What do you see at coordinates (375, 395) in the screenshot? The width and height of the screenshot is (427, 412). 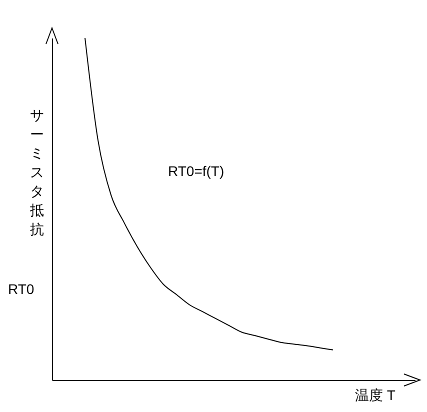 I see `x-axis-title: 温度 T` at bounding box center [375, 395].